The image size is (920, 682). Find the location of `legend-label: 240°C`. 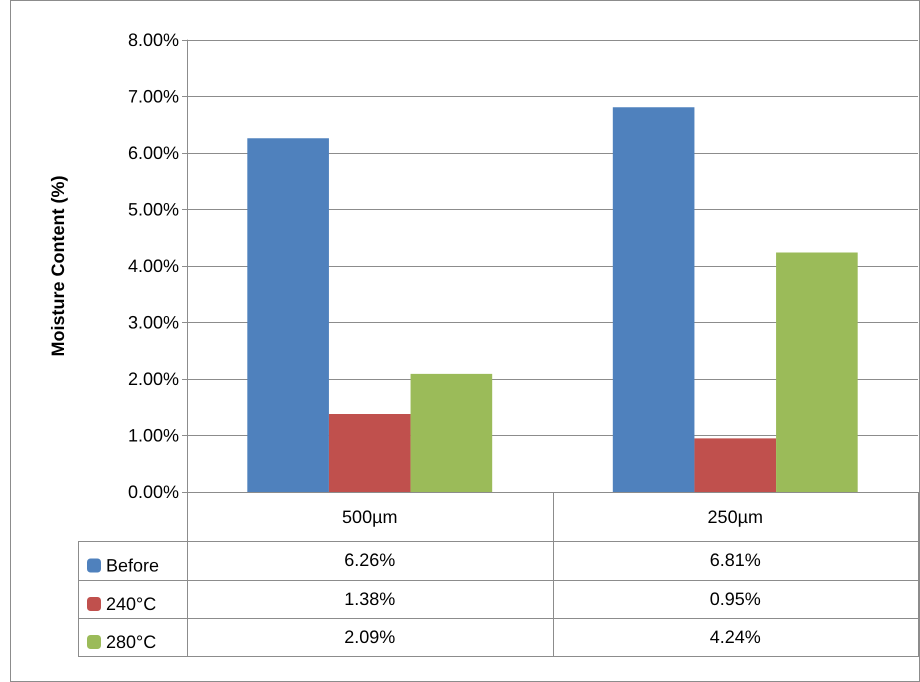

legend-label: 240°C is located at coordinates (131, 604).